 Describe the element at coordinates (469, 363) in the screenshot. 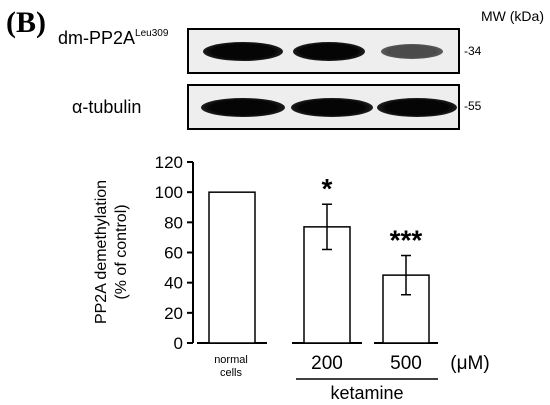

I see `unit-label: (μM)` at that location.